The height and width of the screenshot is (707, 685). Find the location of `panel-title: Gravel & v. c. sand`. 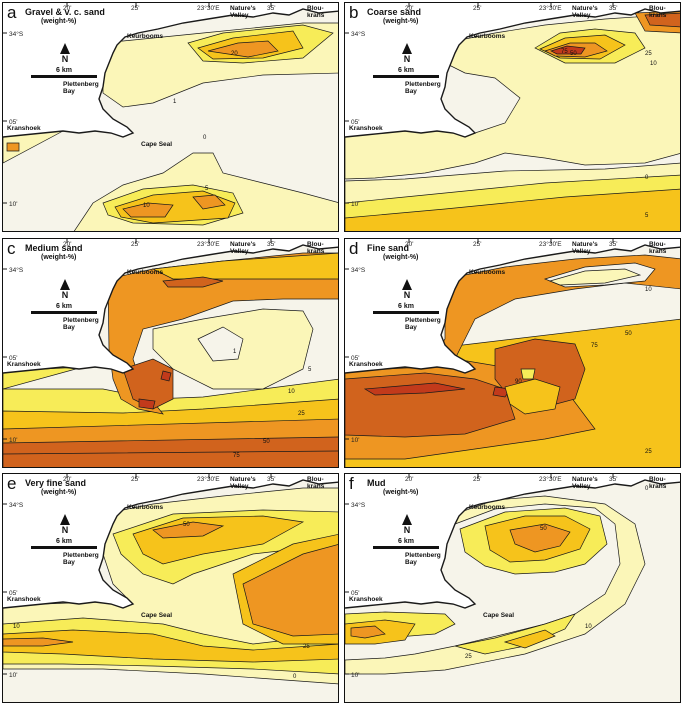

panel-title: Gravel & v. c. sand is located at coordinates (65, 12).